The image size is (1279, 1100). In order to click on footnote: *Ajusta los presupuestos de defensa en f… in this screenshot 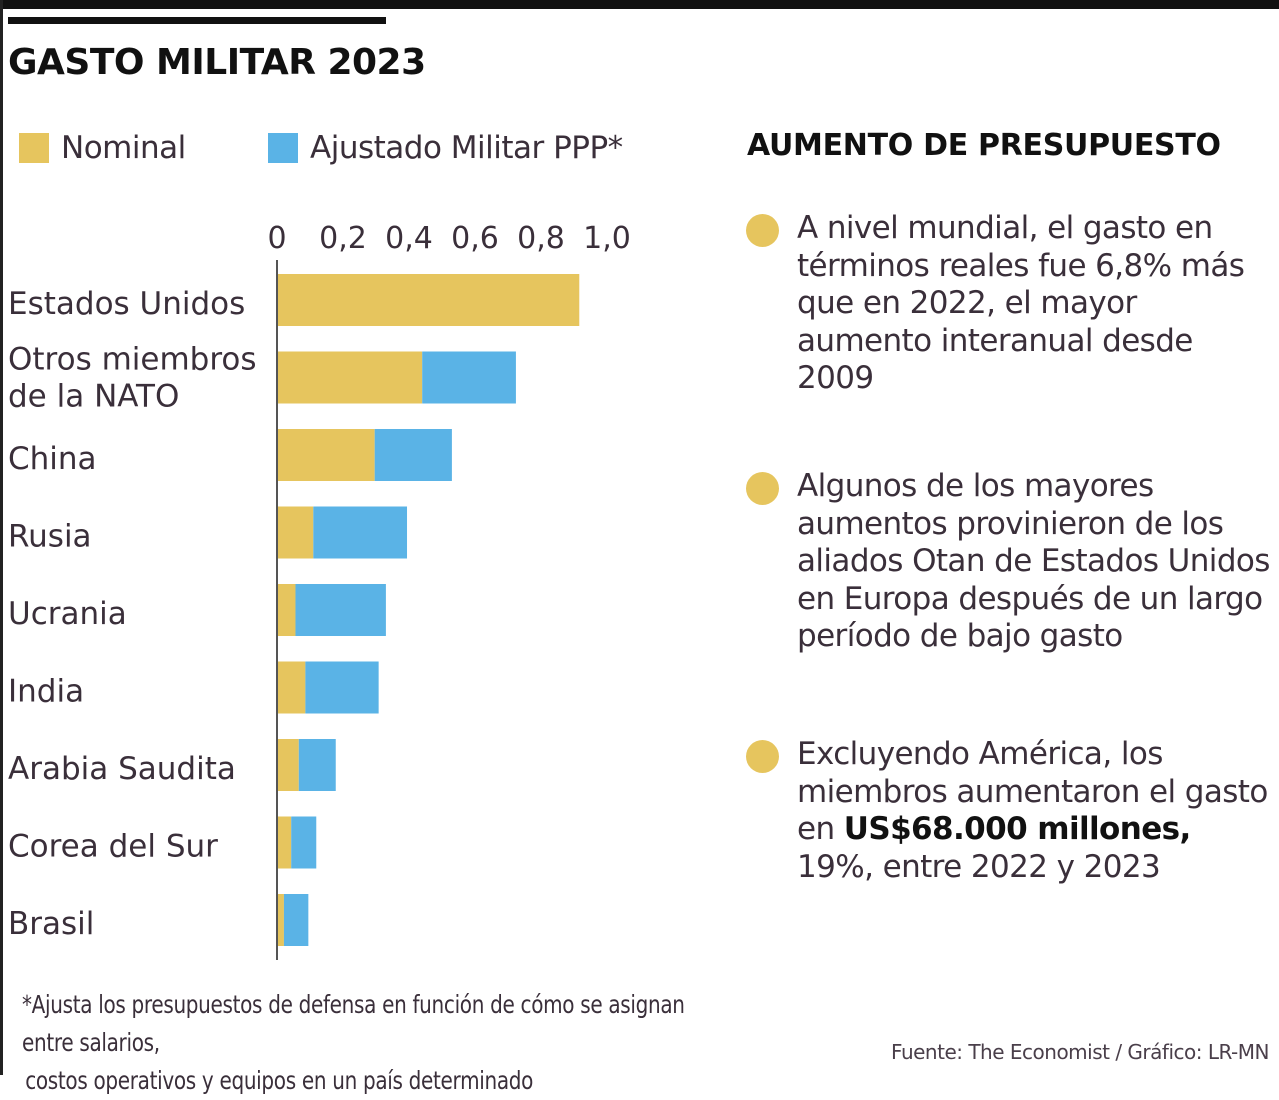, I will do `click(370, 1043)`.